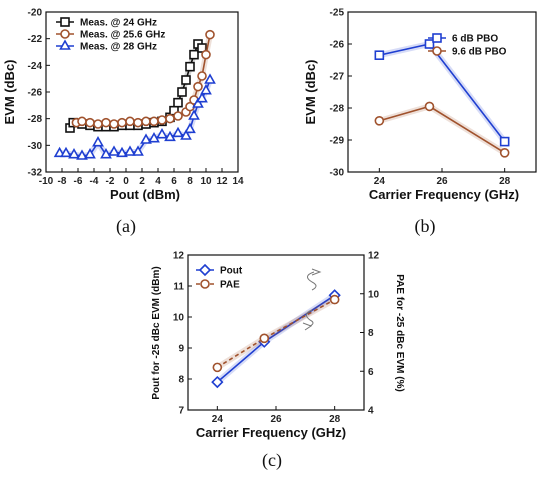 The image size is (550, 480). What do you see at coordinates (312, 299) in the screenshot?
I see `axis-indicator-arrows` at bounding box center [312, 299].